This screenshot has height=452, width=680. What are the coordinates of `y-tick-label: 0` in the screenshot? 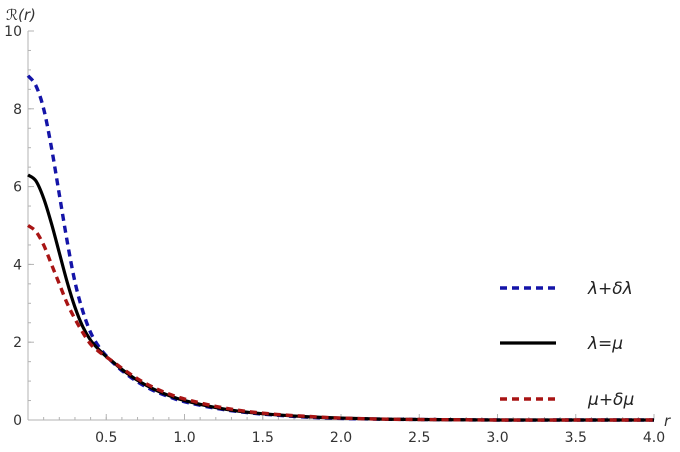 It's located at (17, 421).